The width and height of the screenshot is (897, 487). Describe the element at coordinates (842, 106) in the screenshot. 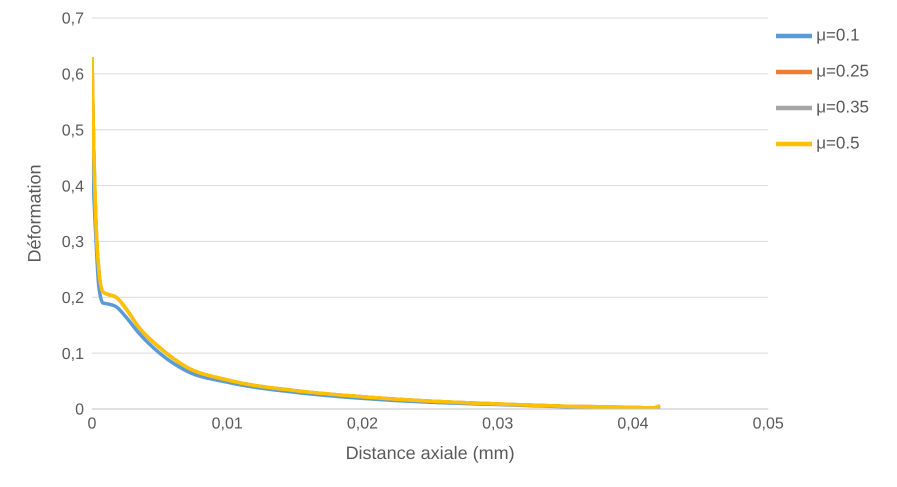

I see `legend-label: μ=0.35` at that location.